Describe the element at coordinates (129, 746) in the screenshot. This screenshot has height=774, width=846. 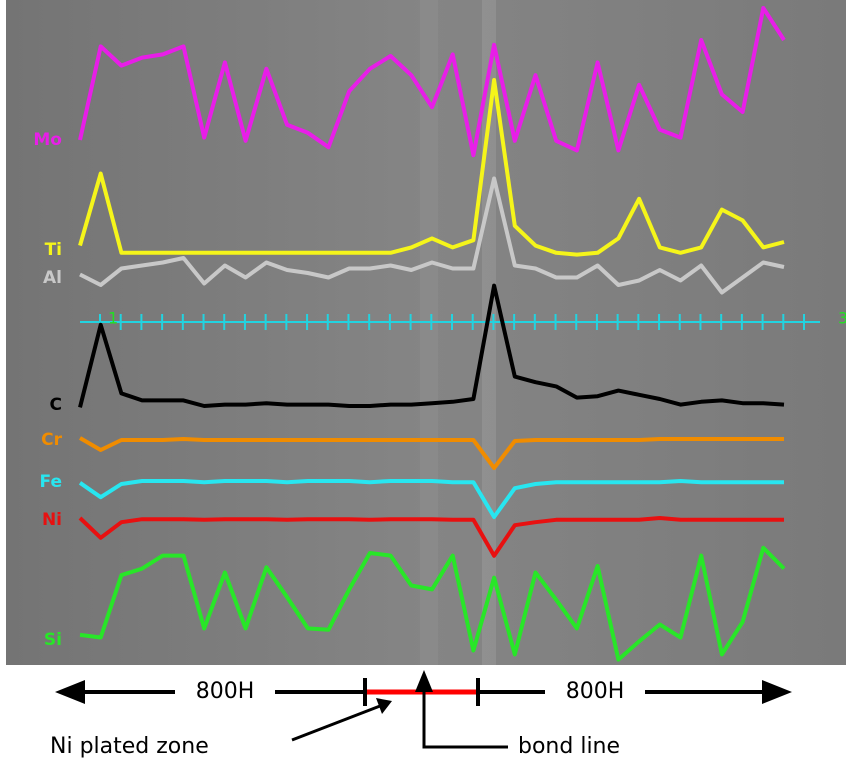
I see `annotation: Ni plated zone` at that location.